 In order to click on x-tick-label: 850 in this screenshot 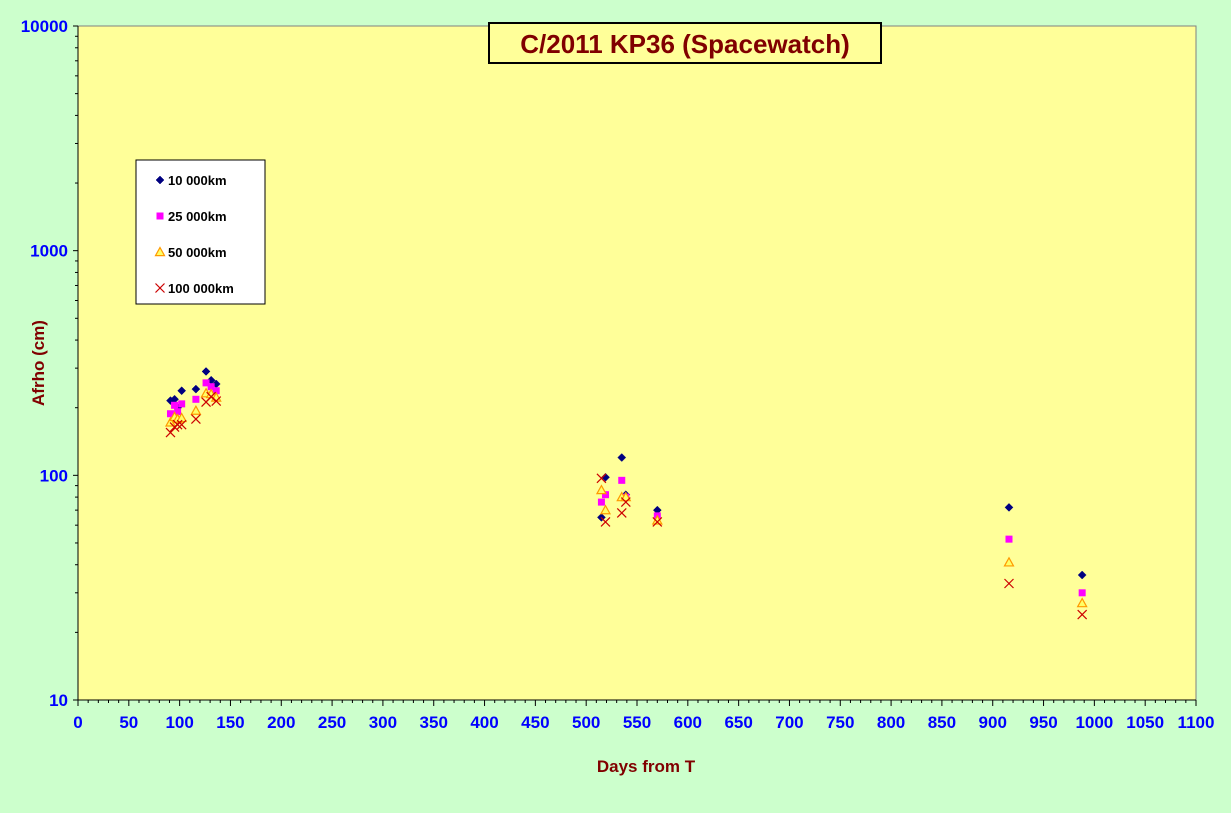, I will do `click(942, 722)`.